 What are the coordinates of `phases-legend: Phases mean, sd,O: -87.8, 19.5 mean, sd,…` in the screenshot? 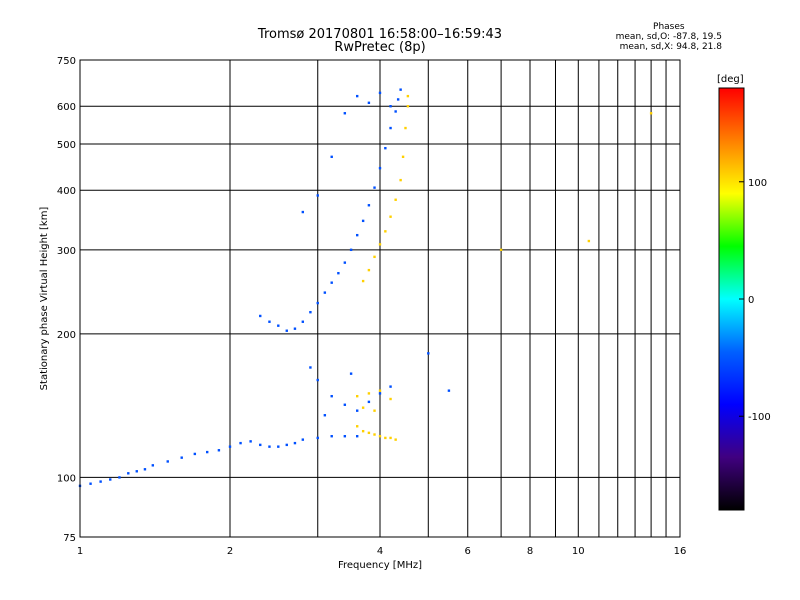 It's located at (669, 37).